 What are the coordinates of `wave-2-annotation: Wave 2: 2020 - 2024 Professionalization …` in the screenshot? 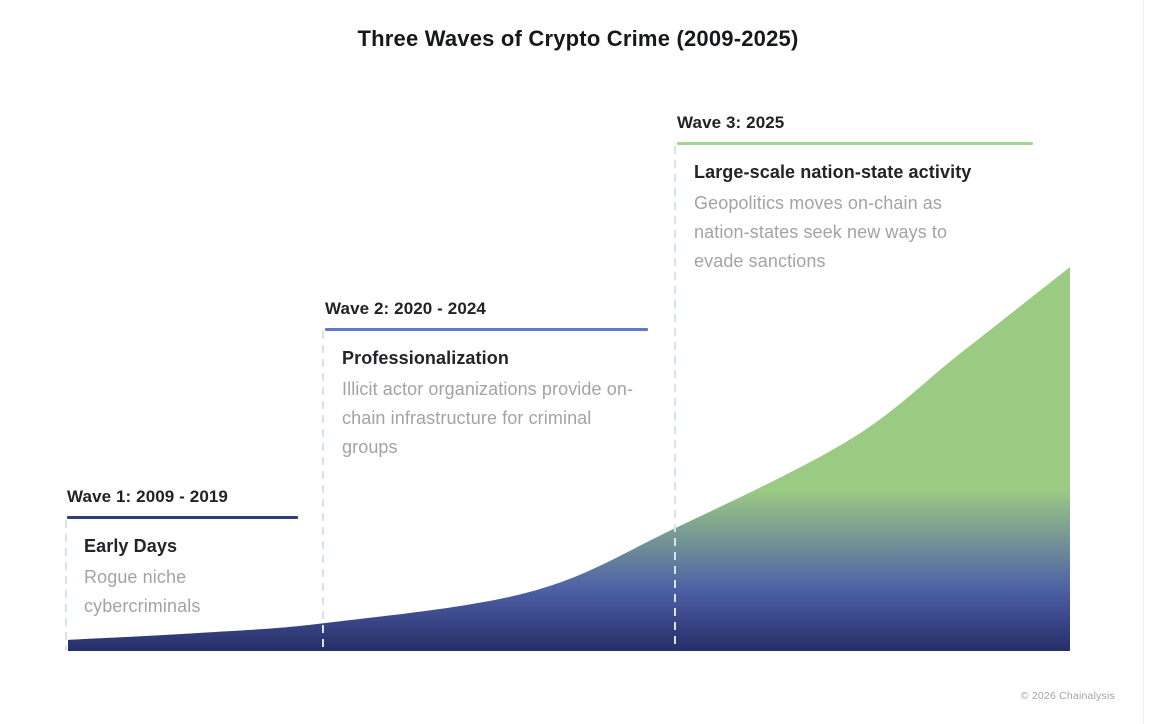 It's located at (486, 380).